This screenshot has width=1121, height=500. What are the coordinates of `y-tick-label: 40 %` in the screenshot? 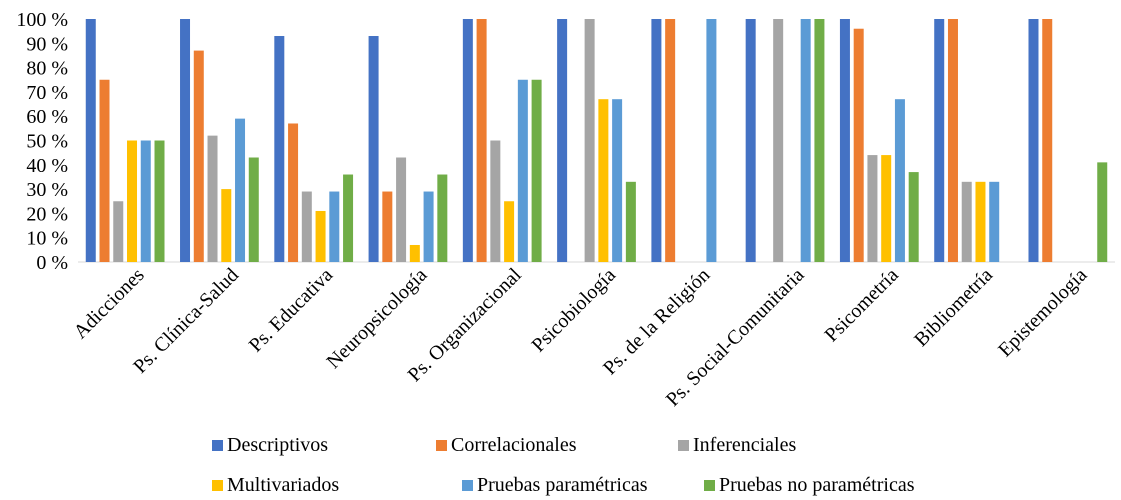 It's located at (47, 166).